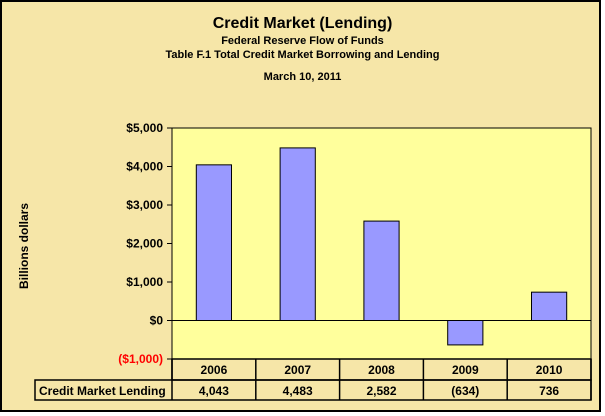 This screenshot has width=605, height=416. I want to click on y-tick-label: $2,000, so click(144, 244).